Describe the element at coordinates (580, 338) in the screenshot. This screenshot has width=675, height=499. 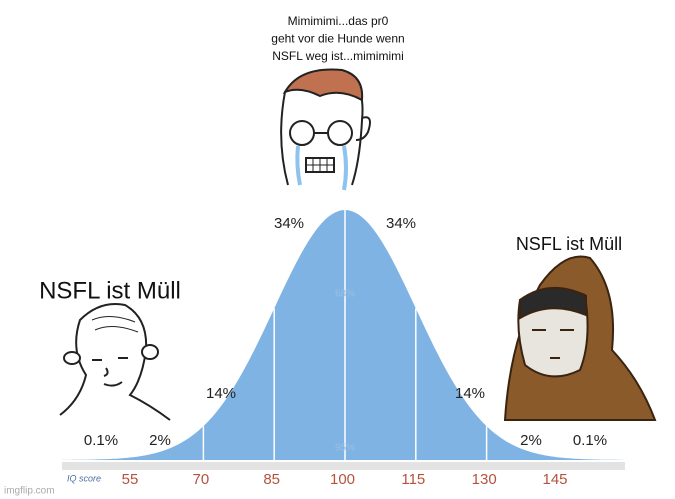
I see `hooded-character` at that location.